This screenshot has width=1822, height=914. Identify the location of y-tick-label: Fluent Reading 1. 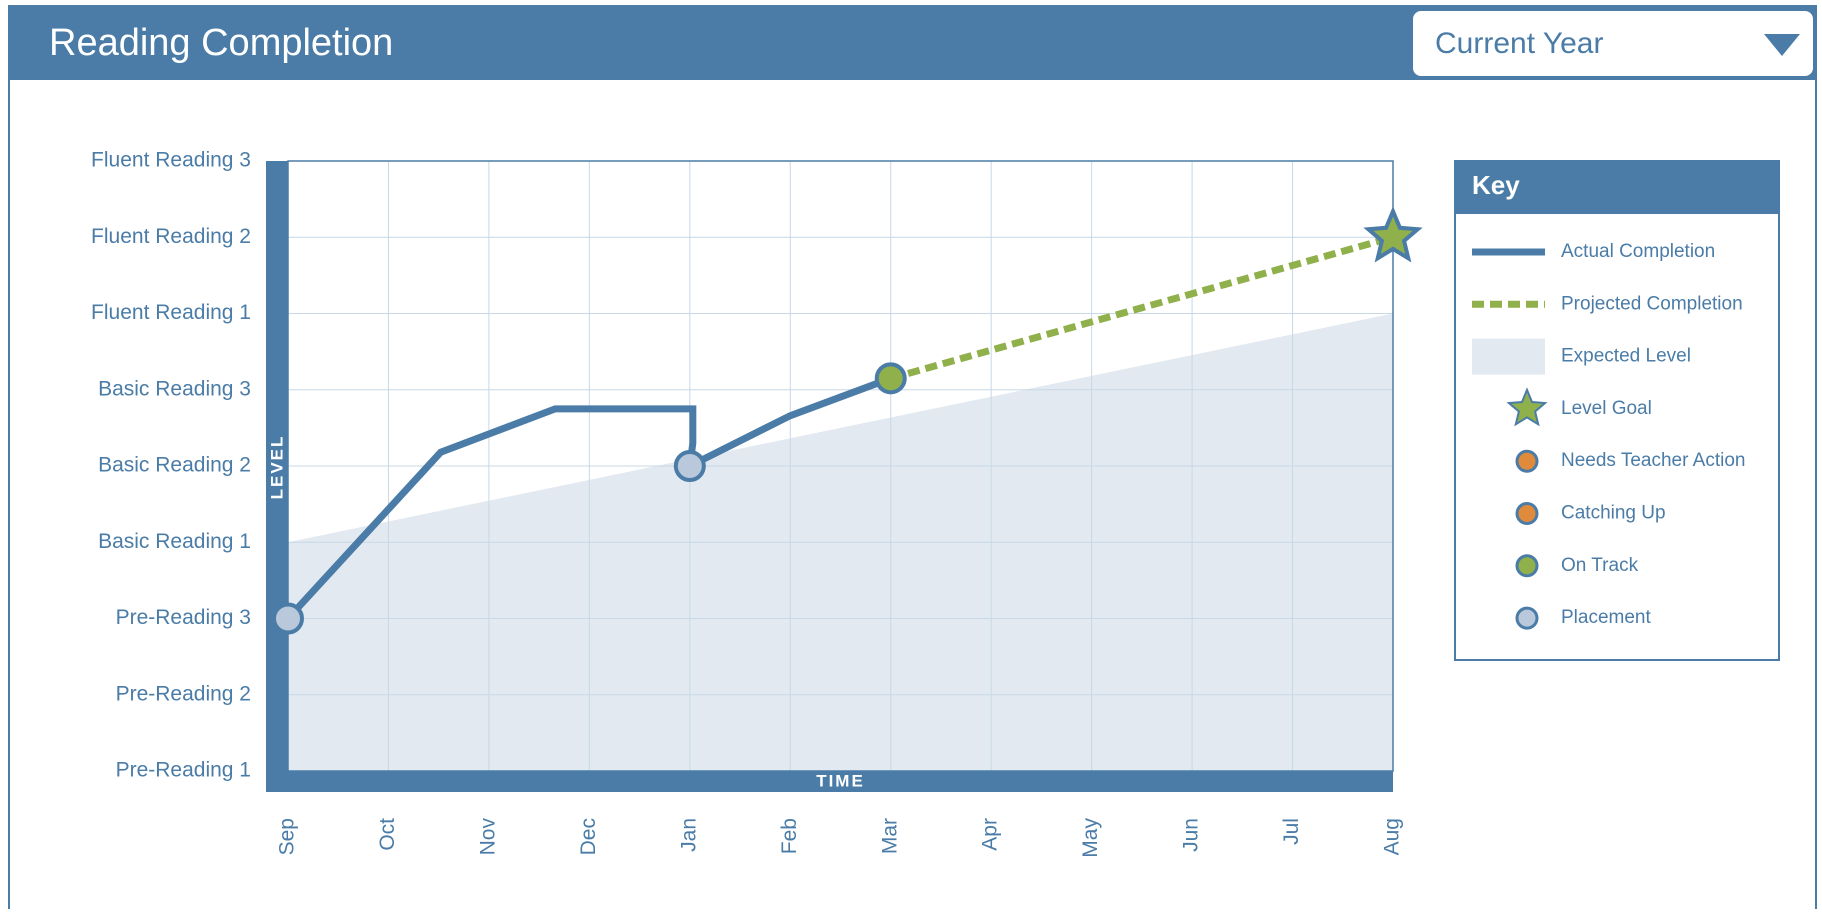
(171, 312).